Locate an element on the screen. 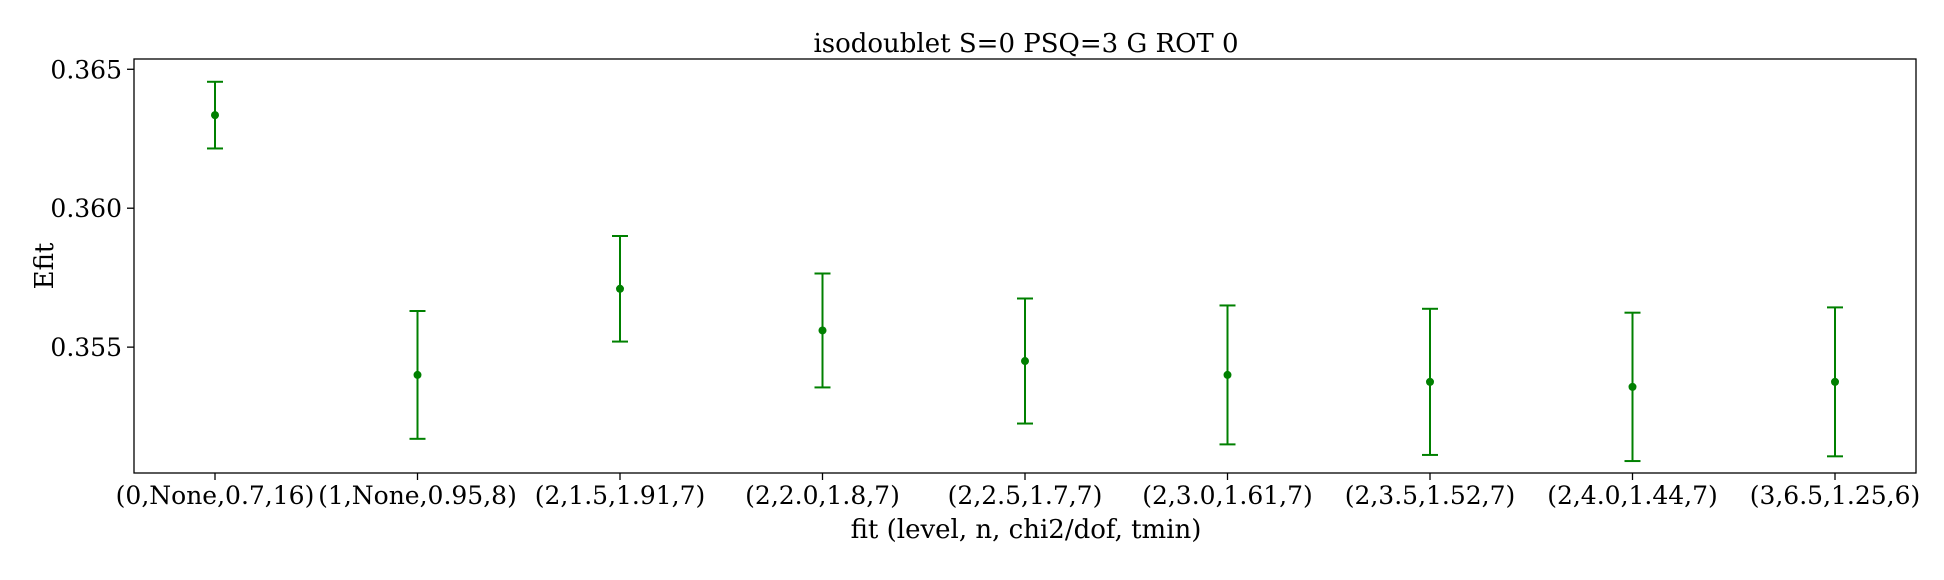 This screenshot has width=1944, height=580. y-axis-label: Efit is located at coordinates (45, 265).